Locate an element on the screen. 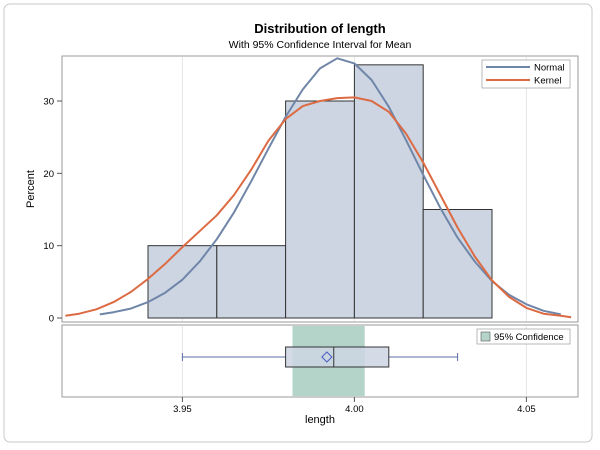  chart-subtitle: With 95% Confidence Interval for Mean is located at coordinates (320, 45).